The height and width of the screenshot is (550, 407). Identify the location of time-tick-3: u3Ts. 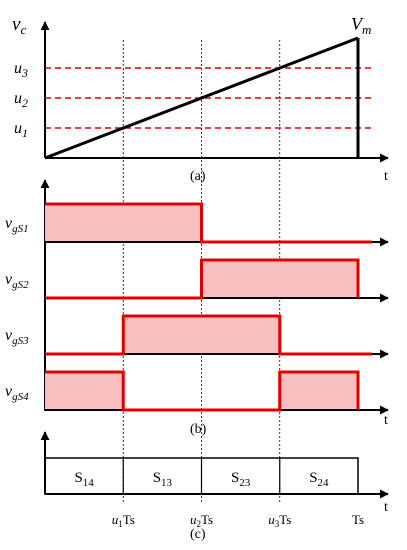
(279, 520).